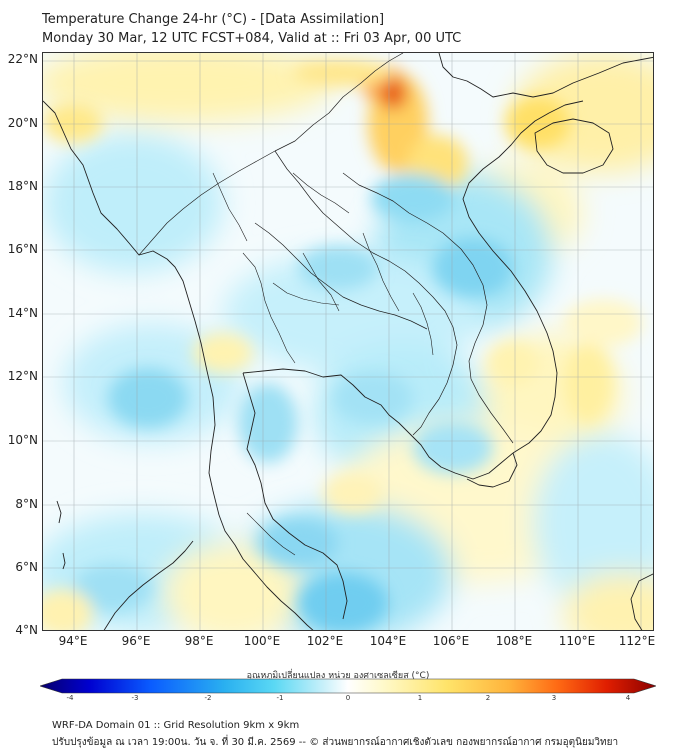 This screenshot has height=756, width=676. Describe the element at coordinates (554, 698) in the screenshot. I see `colorbar-tick: 3` at that location.